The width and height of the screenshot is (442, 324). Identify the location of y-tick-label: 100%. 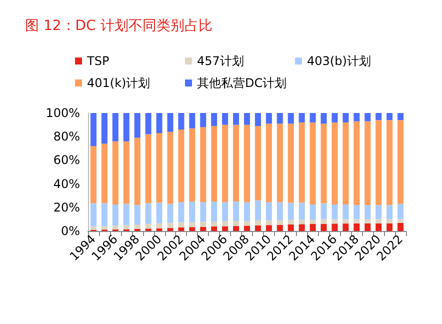
(63, 113).